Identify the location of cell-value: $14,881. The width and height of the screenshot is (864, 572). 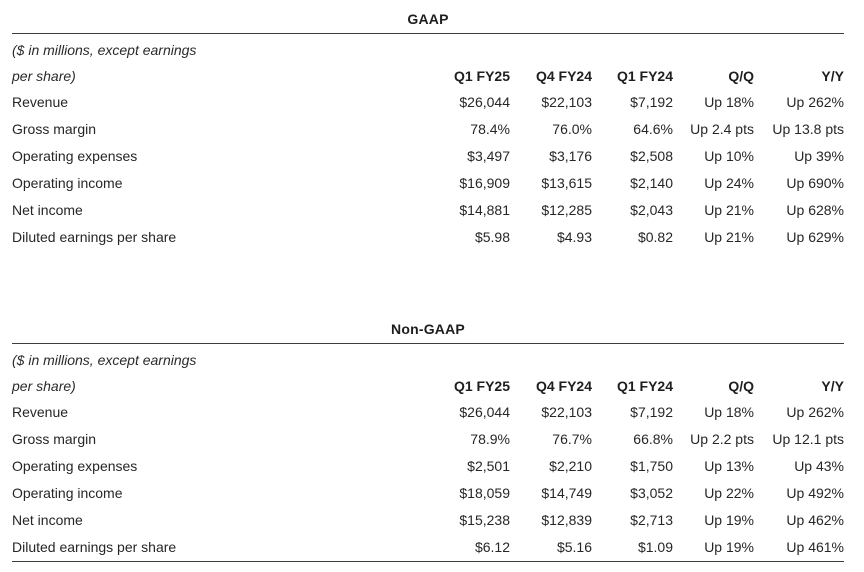
(484, 210).